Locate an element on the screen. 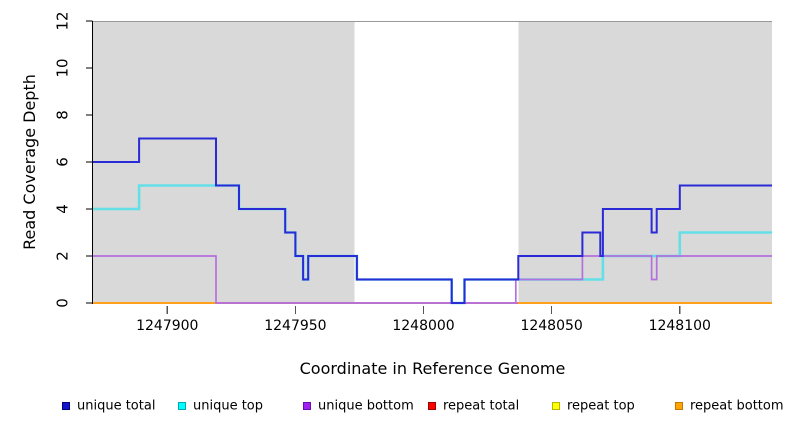  legend-swatch-repeat-bottom is located at coordinates (679, 406).